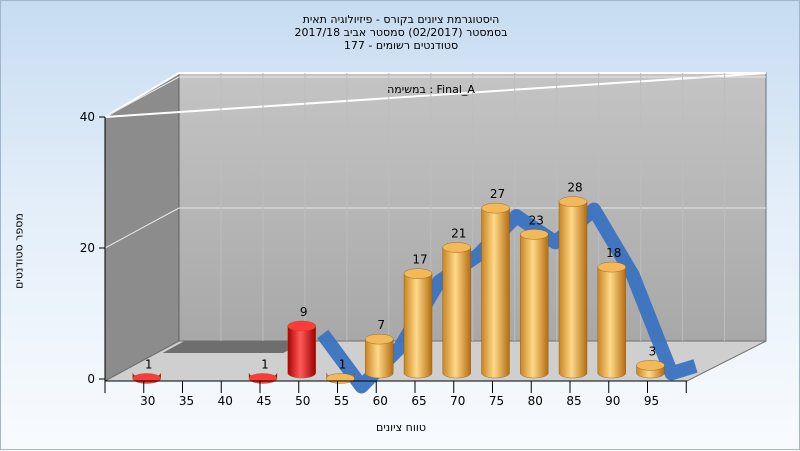 This screenshot has width=800, height=451. What do you see at coordinates (401, 45) in the screenshot?
I see `chart-title-line3: סטודנטים רשומים - 177` at bounding box center [401, 45].